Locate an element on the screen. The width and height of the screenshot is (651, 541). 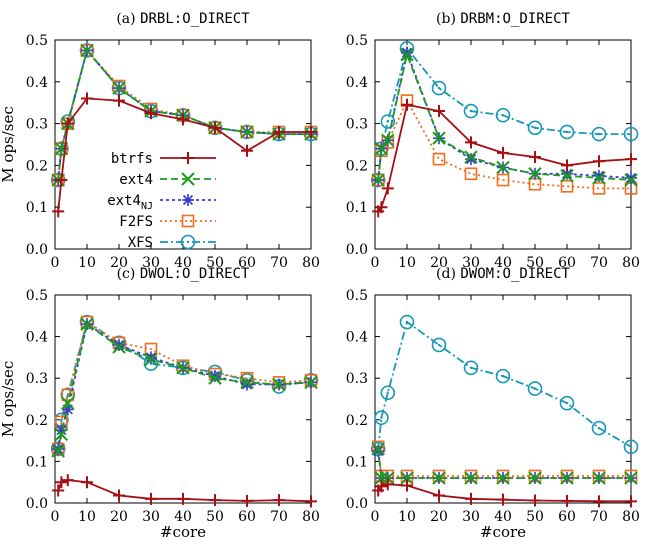
series-ext4 is located at coordinates (504, 463).